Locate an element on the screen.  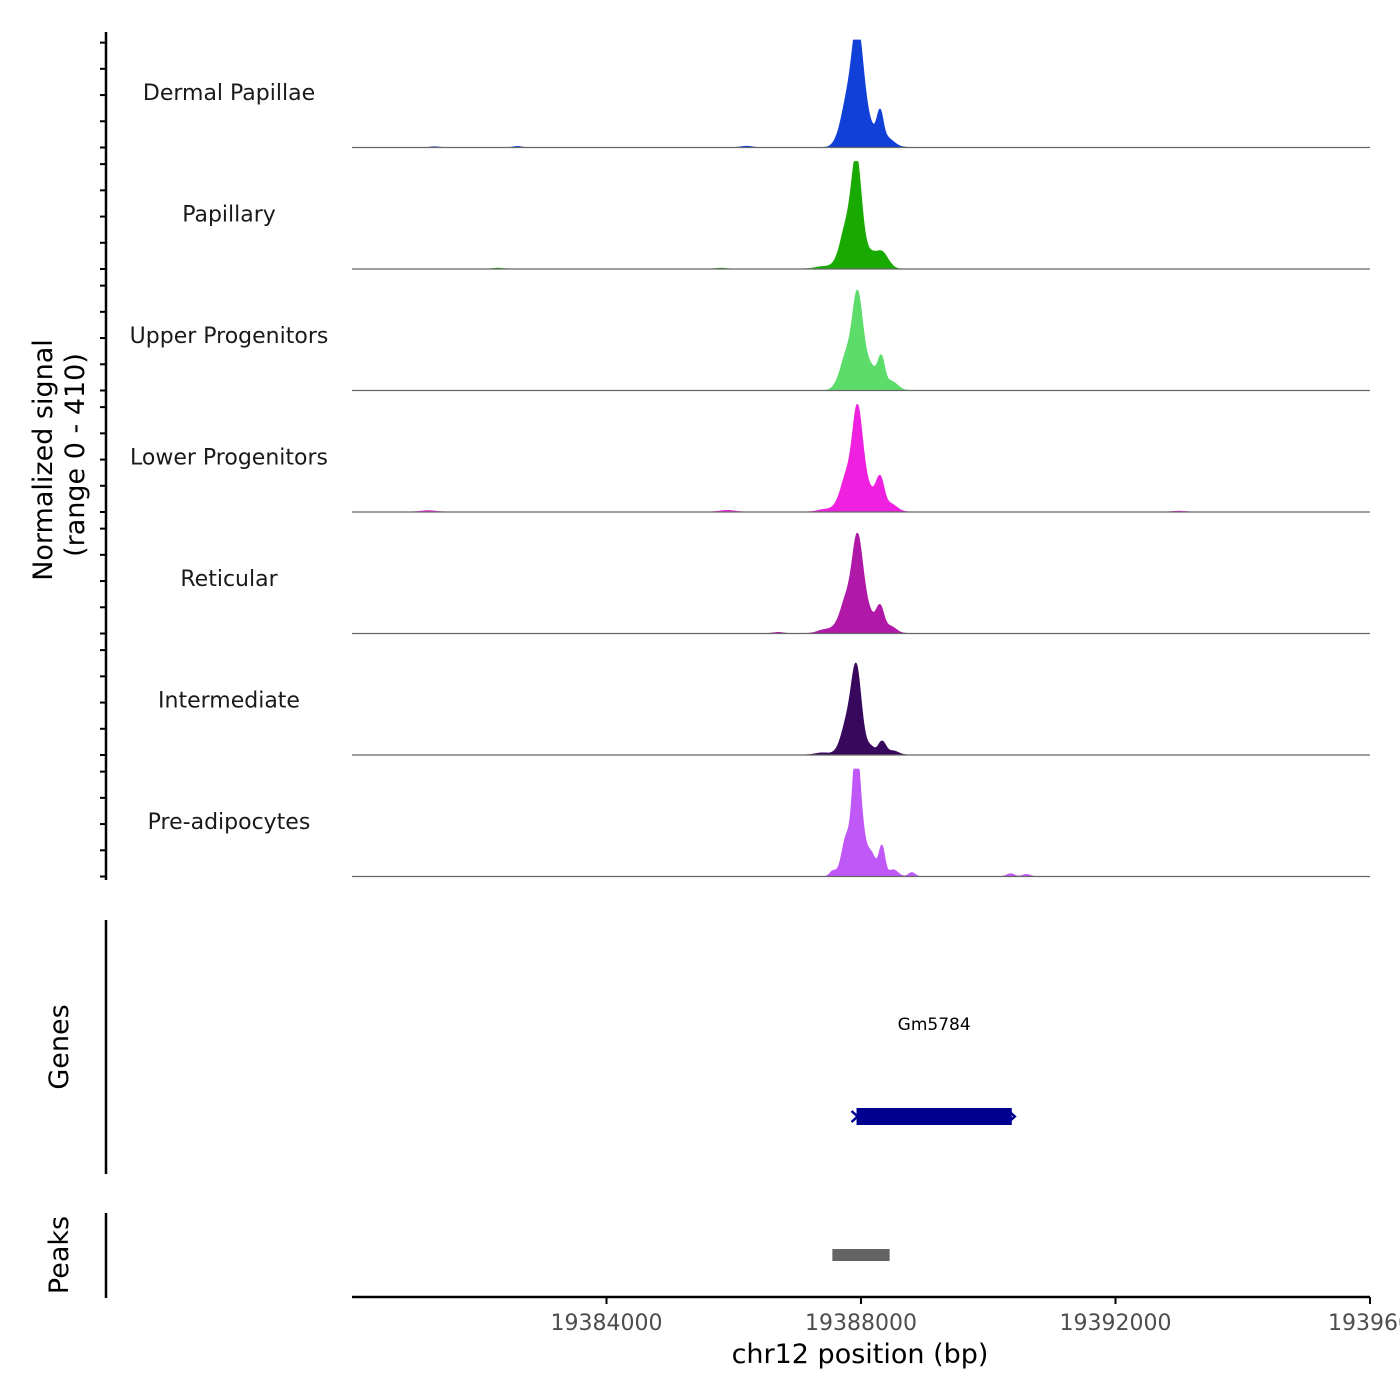
y-axis-title: Normalized signal is located at coordinates (43, 460).